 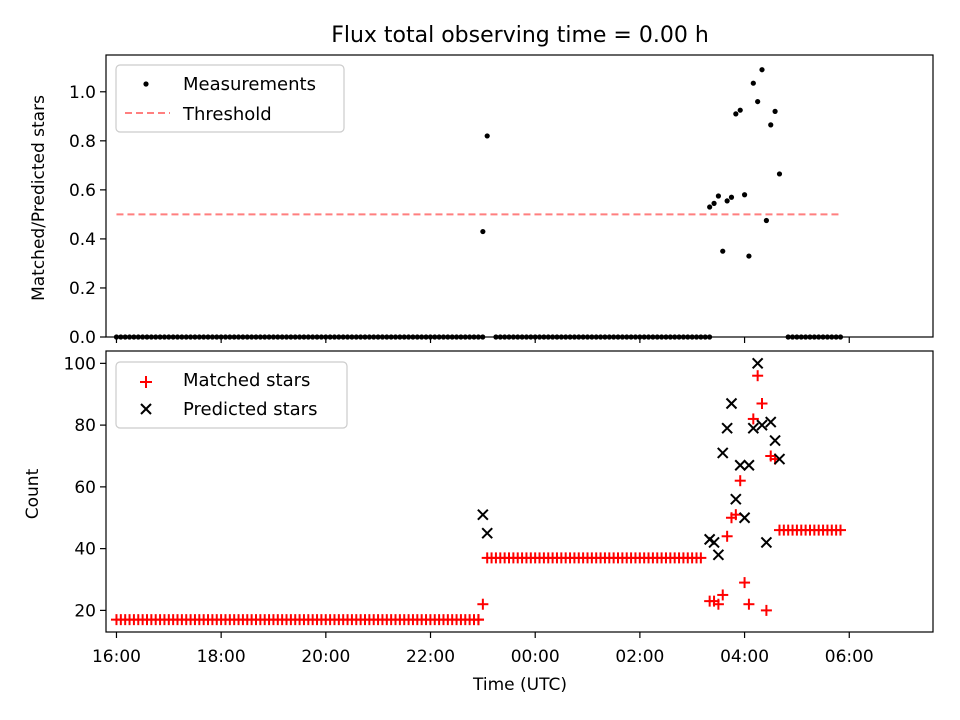 I want to click on bottom-ylabel: Count, so click(x=33, y=493).